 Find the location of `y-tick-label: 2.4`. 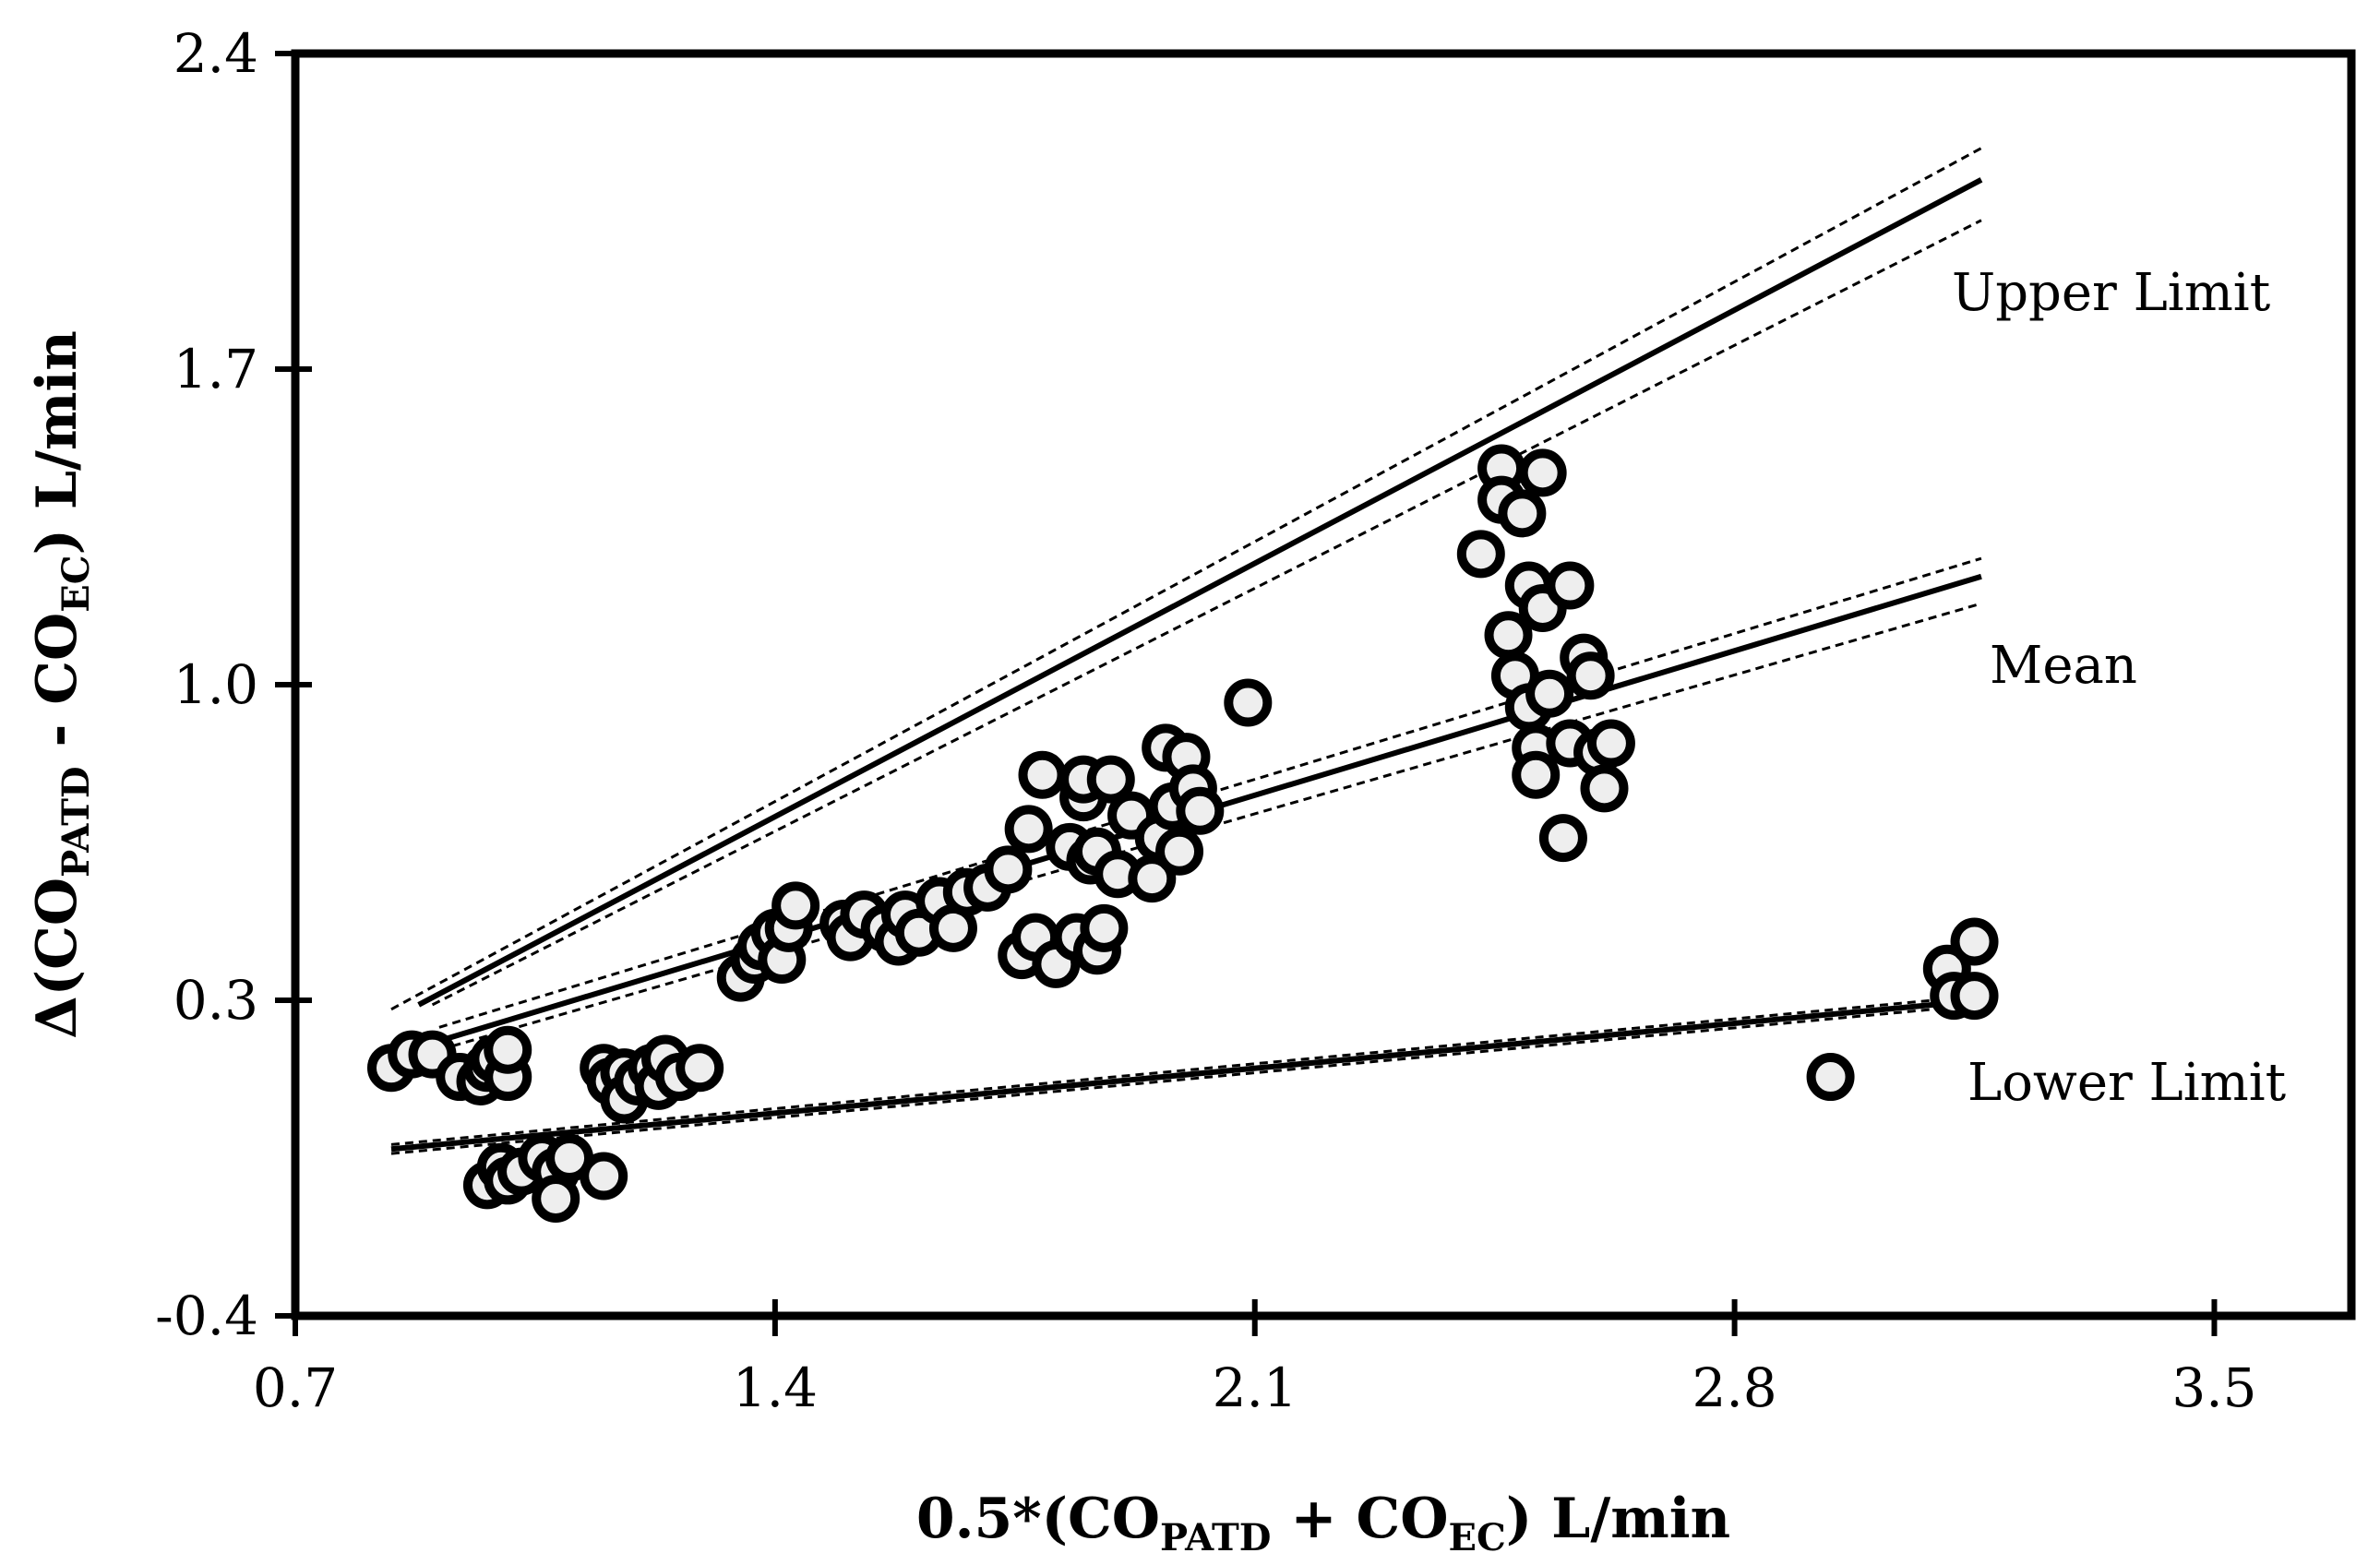

y-tick-label: 2.4 is located at coordinates (215, 53).